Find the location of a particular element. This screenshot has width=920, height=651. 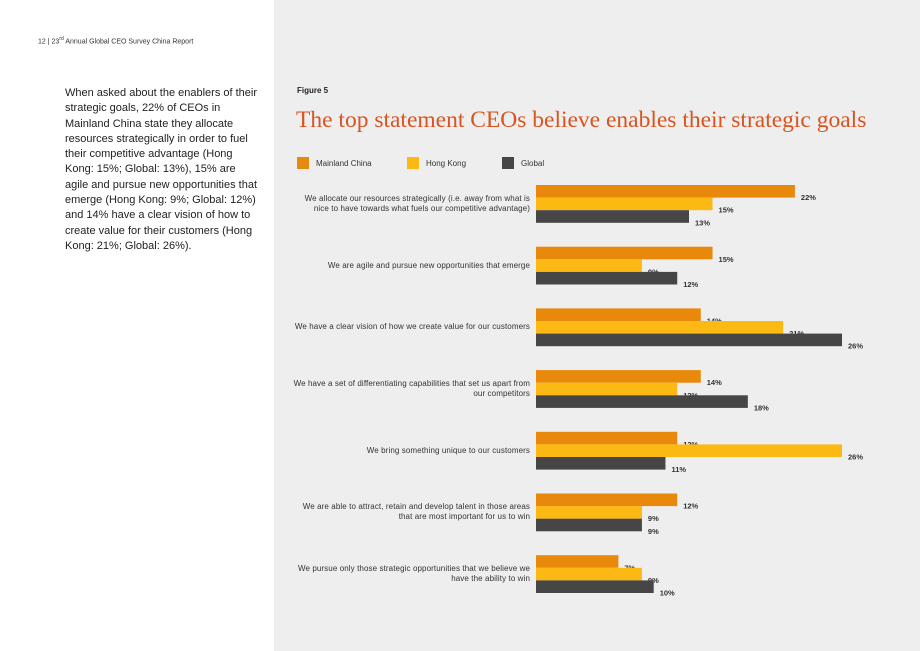

legend-label: Mainland China is located at coordinates (344, 163).